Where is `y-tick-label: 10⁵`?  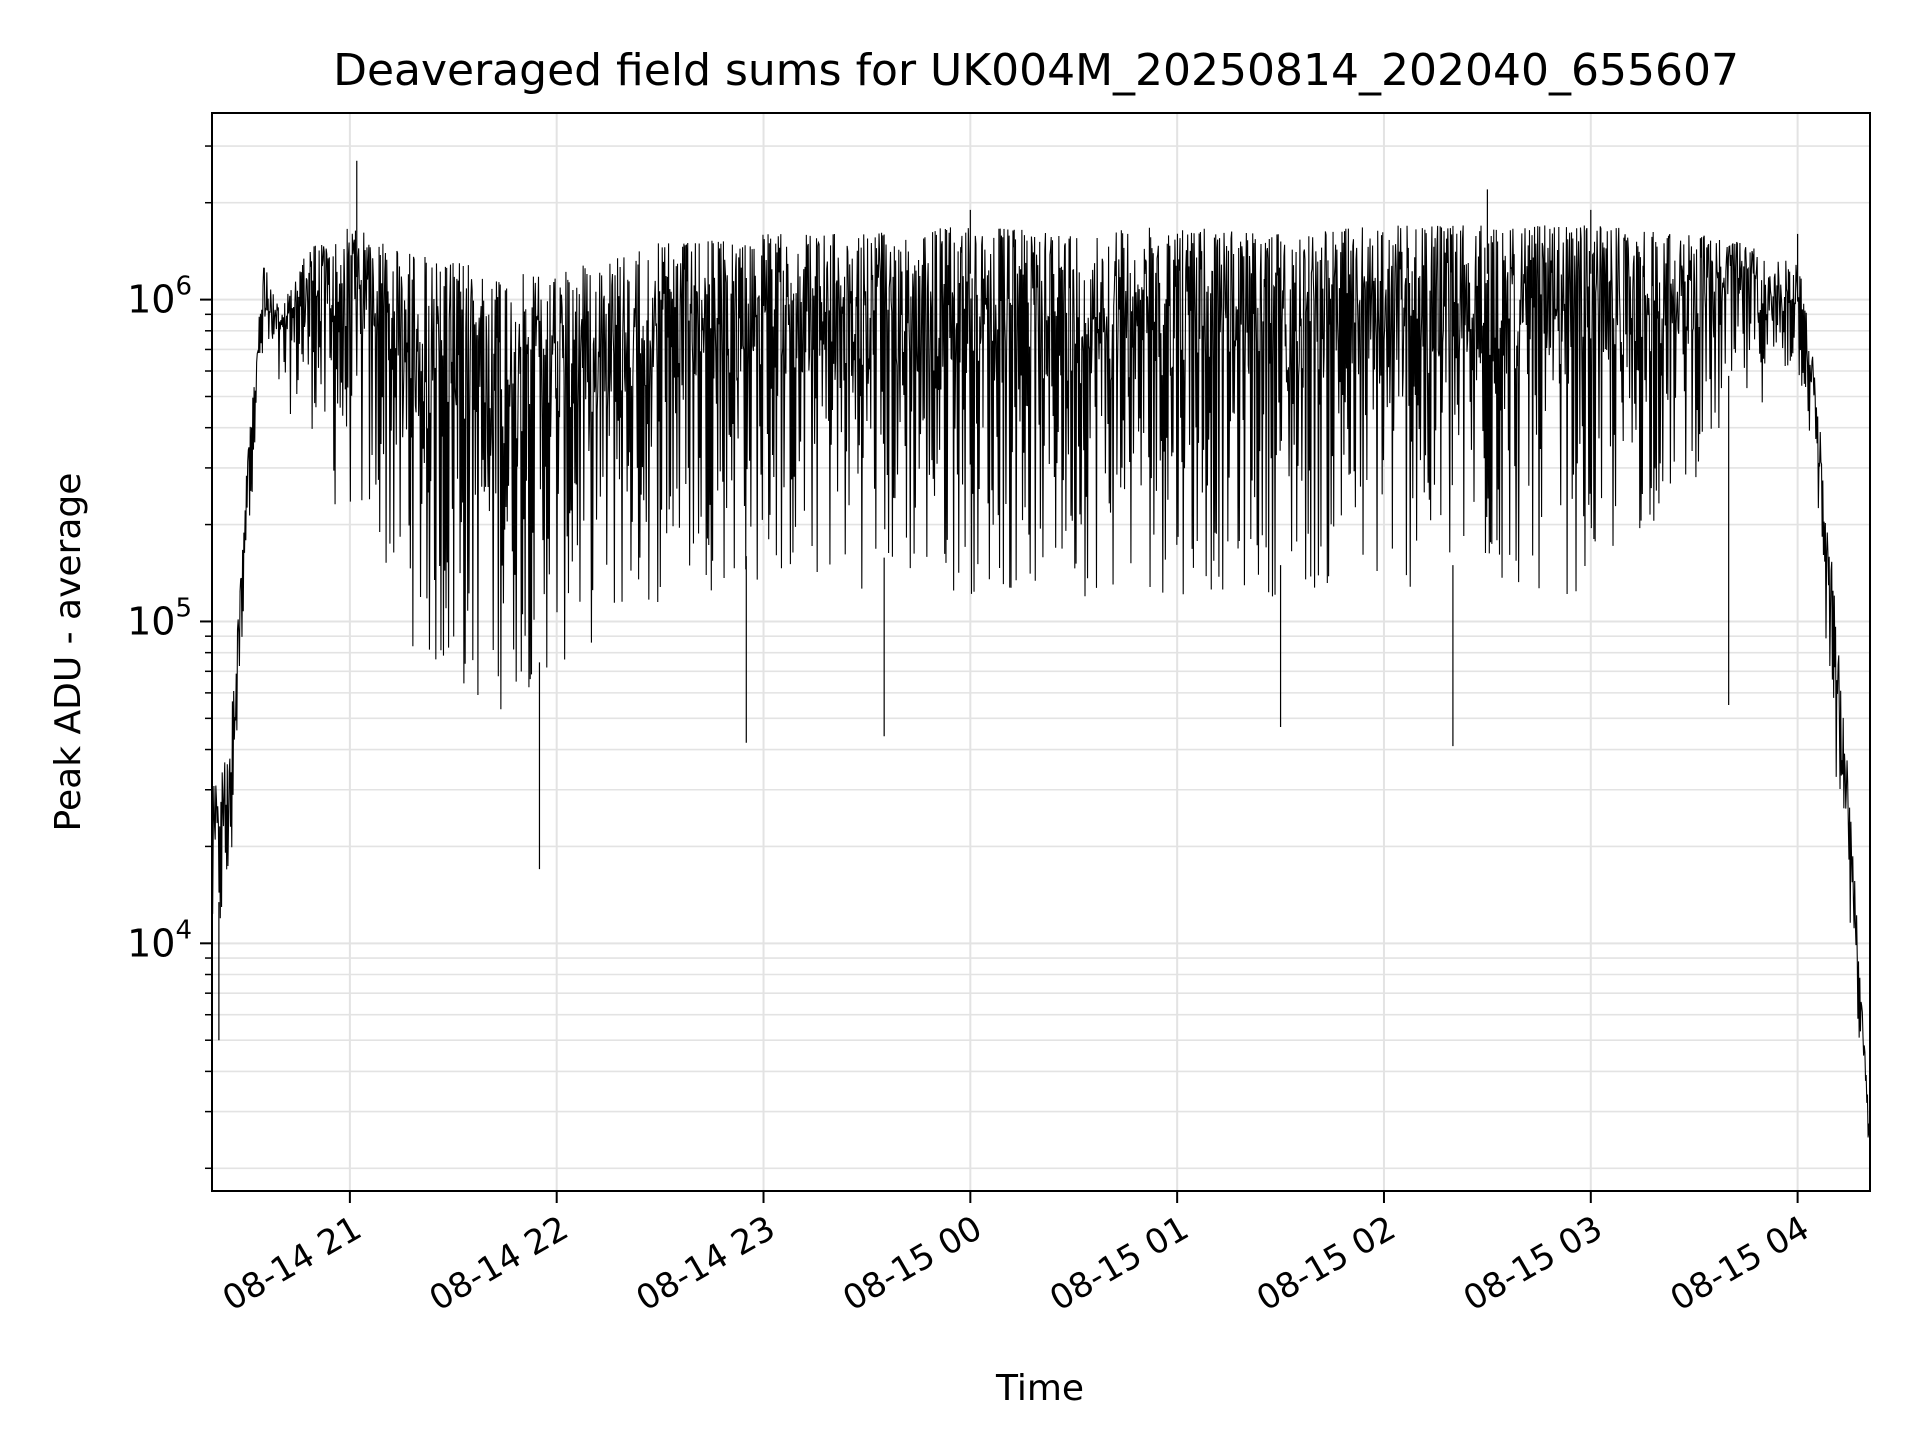 y-tick-label: 10⁵ is located at coordinates (159, 618).